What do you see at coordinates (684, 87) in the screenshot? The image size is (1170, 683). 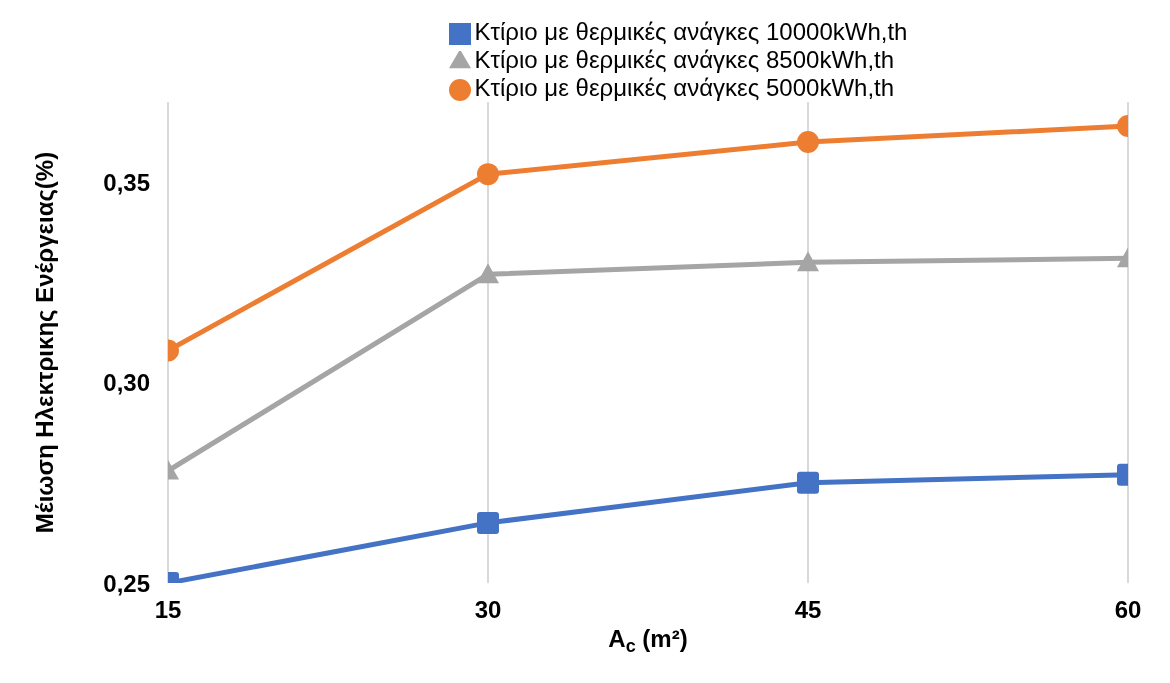 I see `legend-label: Κτίριο με θερμικές ανάγκες 5000kWh,th` at bounding box center [684, 87].